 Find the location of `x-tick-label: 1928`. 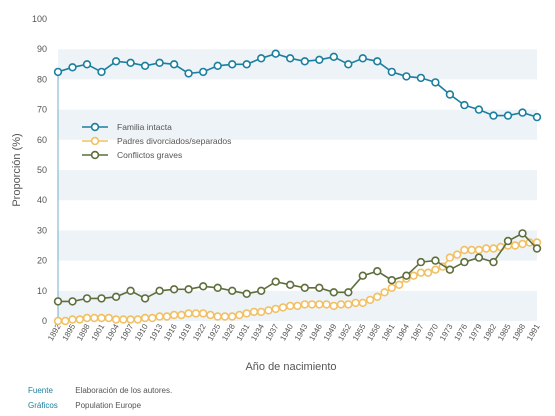

x-tick-label: 1928 is located at coordinates (228, 332).